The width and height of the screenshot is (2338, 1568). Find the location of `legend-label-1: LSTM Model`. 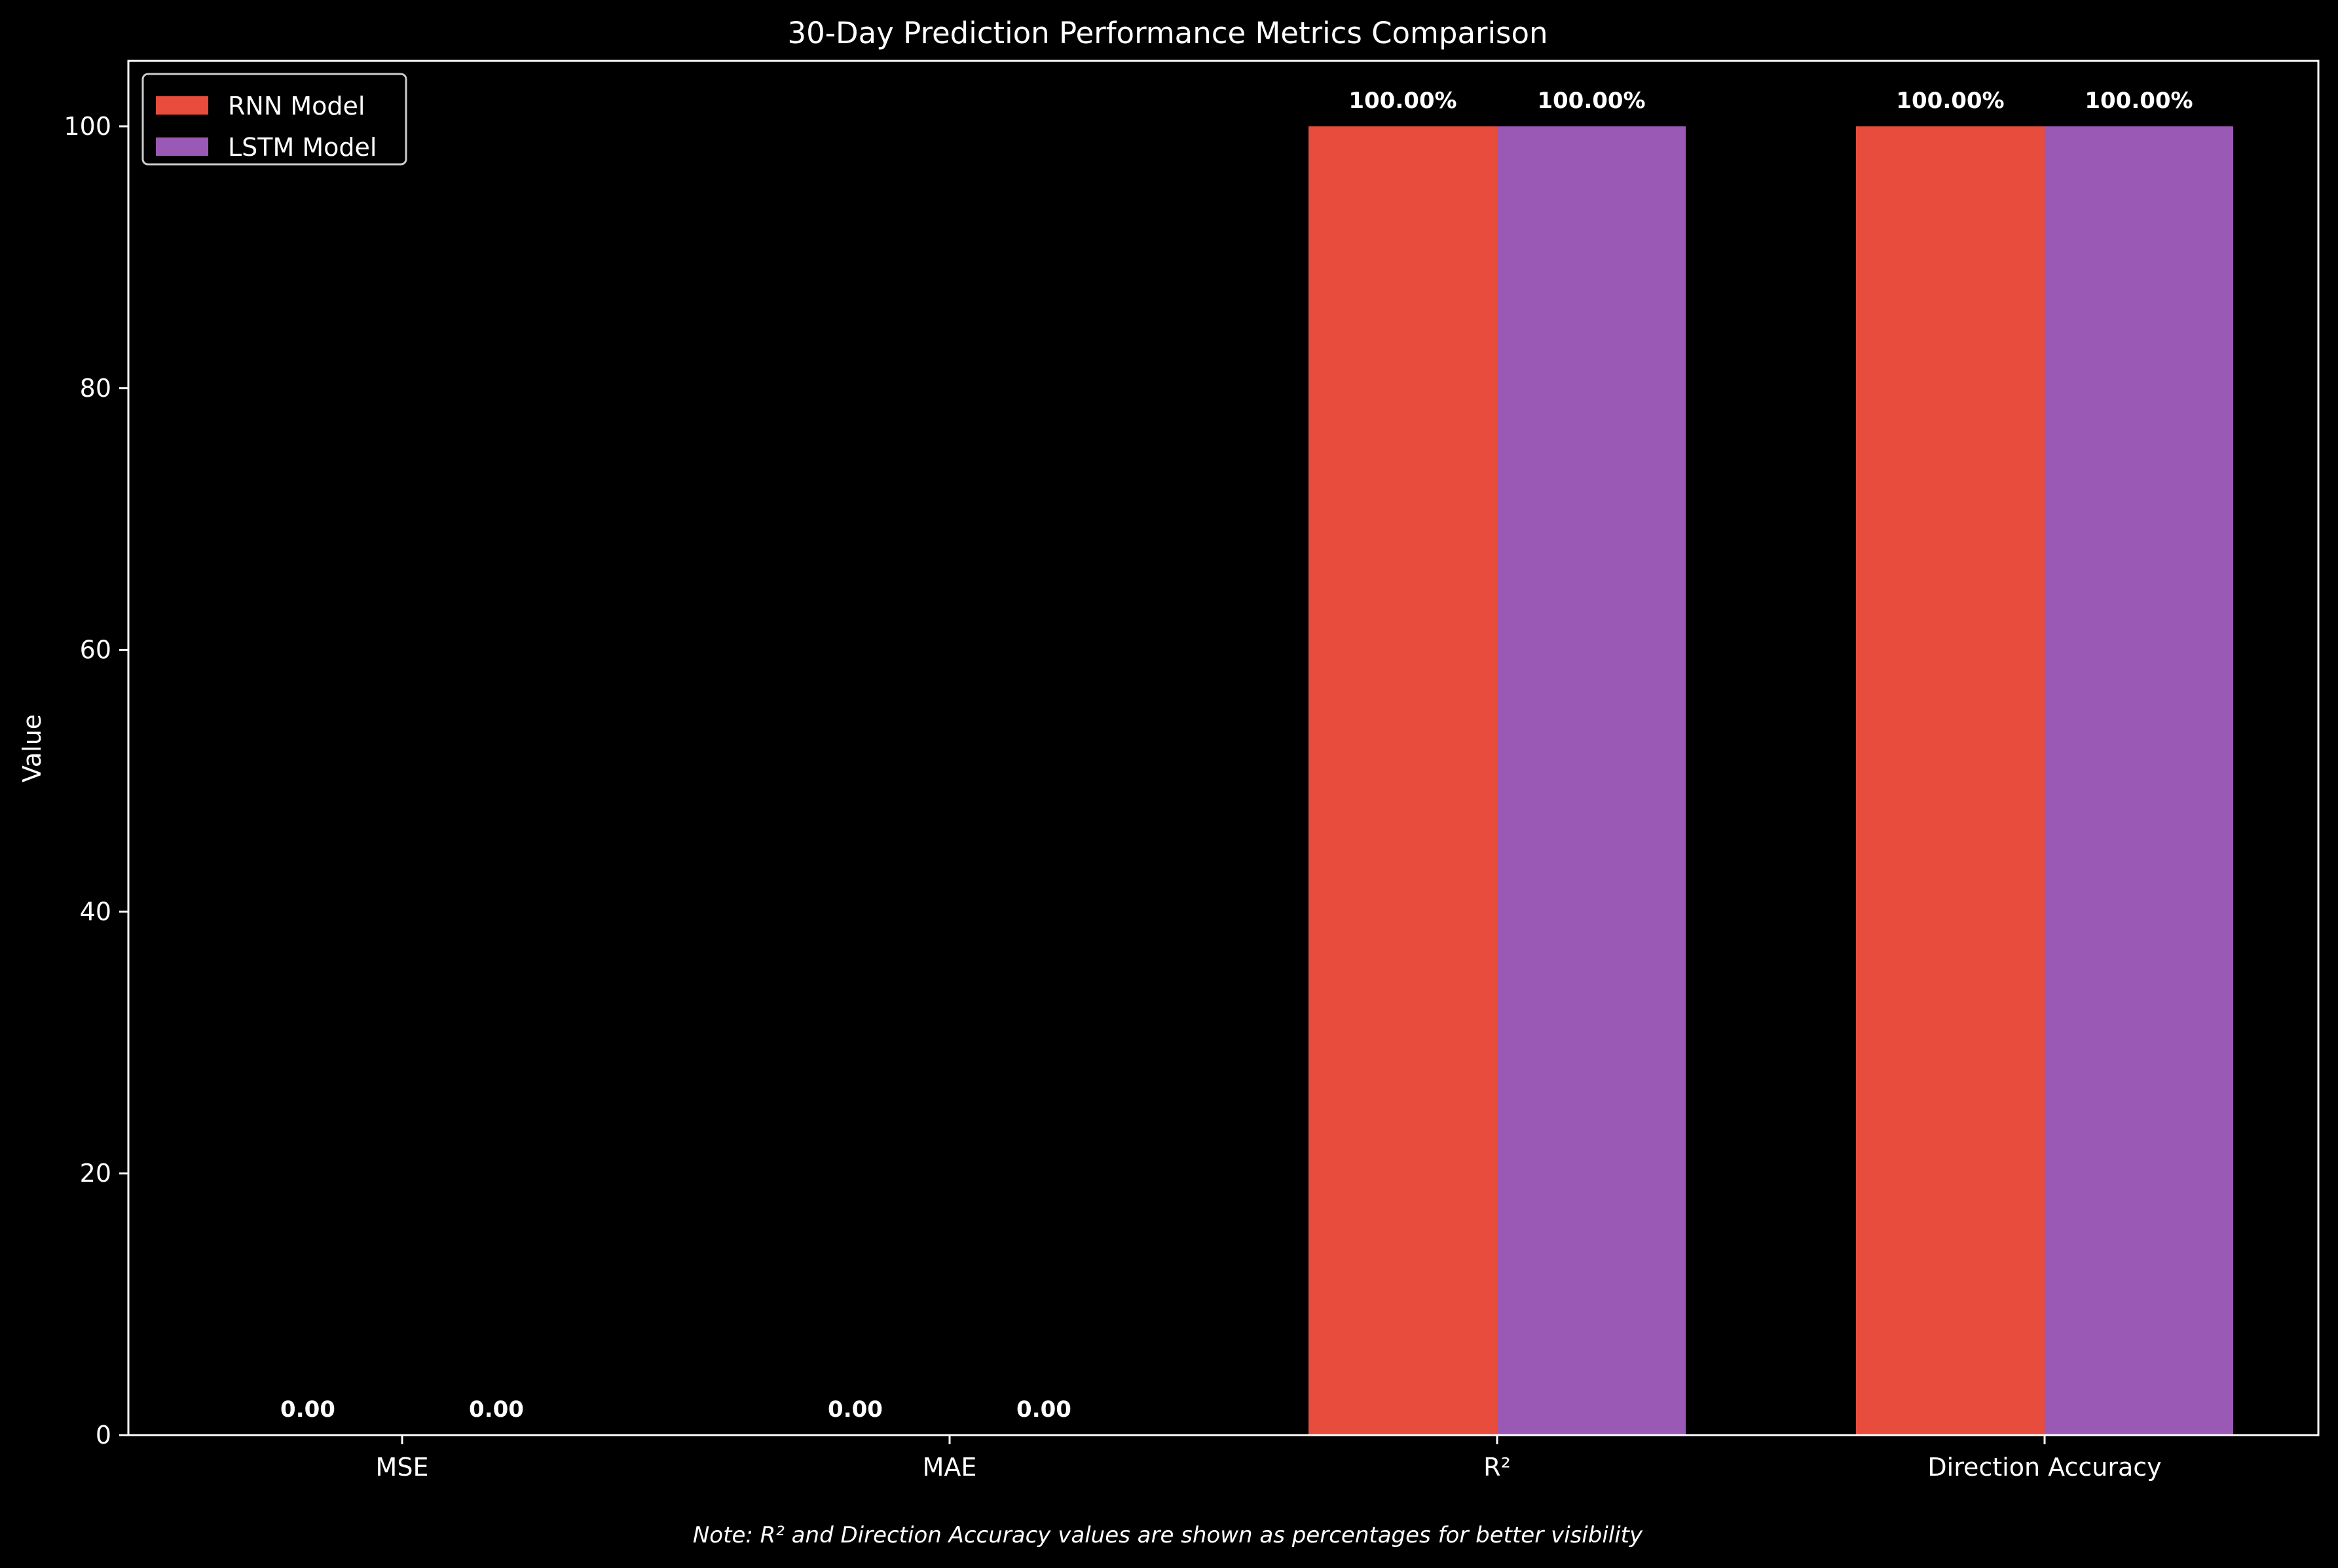

legend-label-1: LSTM Model is located at coordinates (302, 147).